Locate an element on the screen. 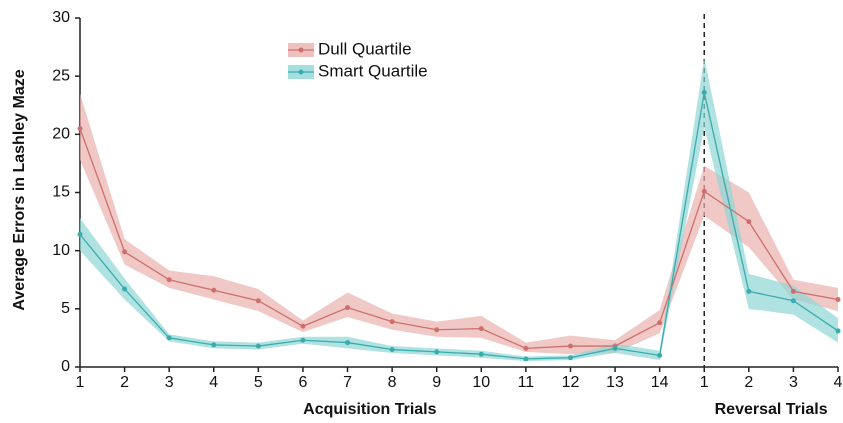  x-tick-label: 11 is located at coordinates (526, 382).